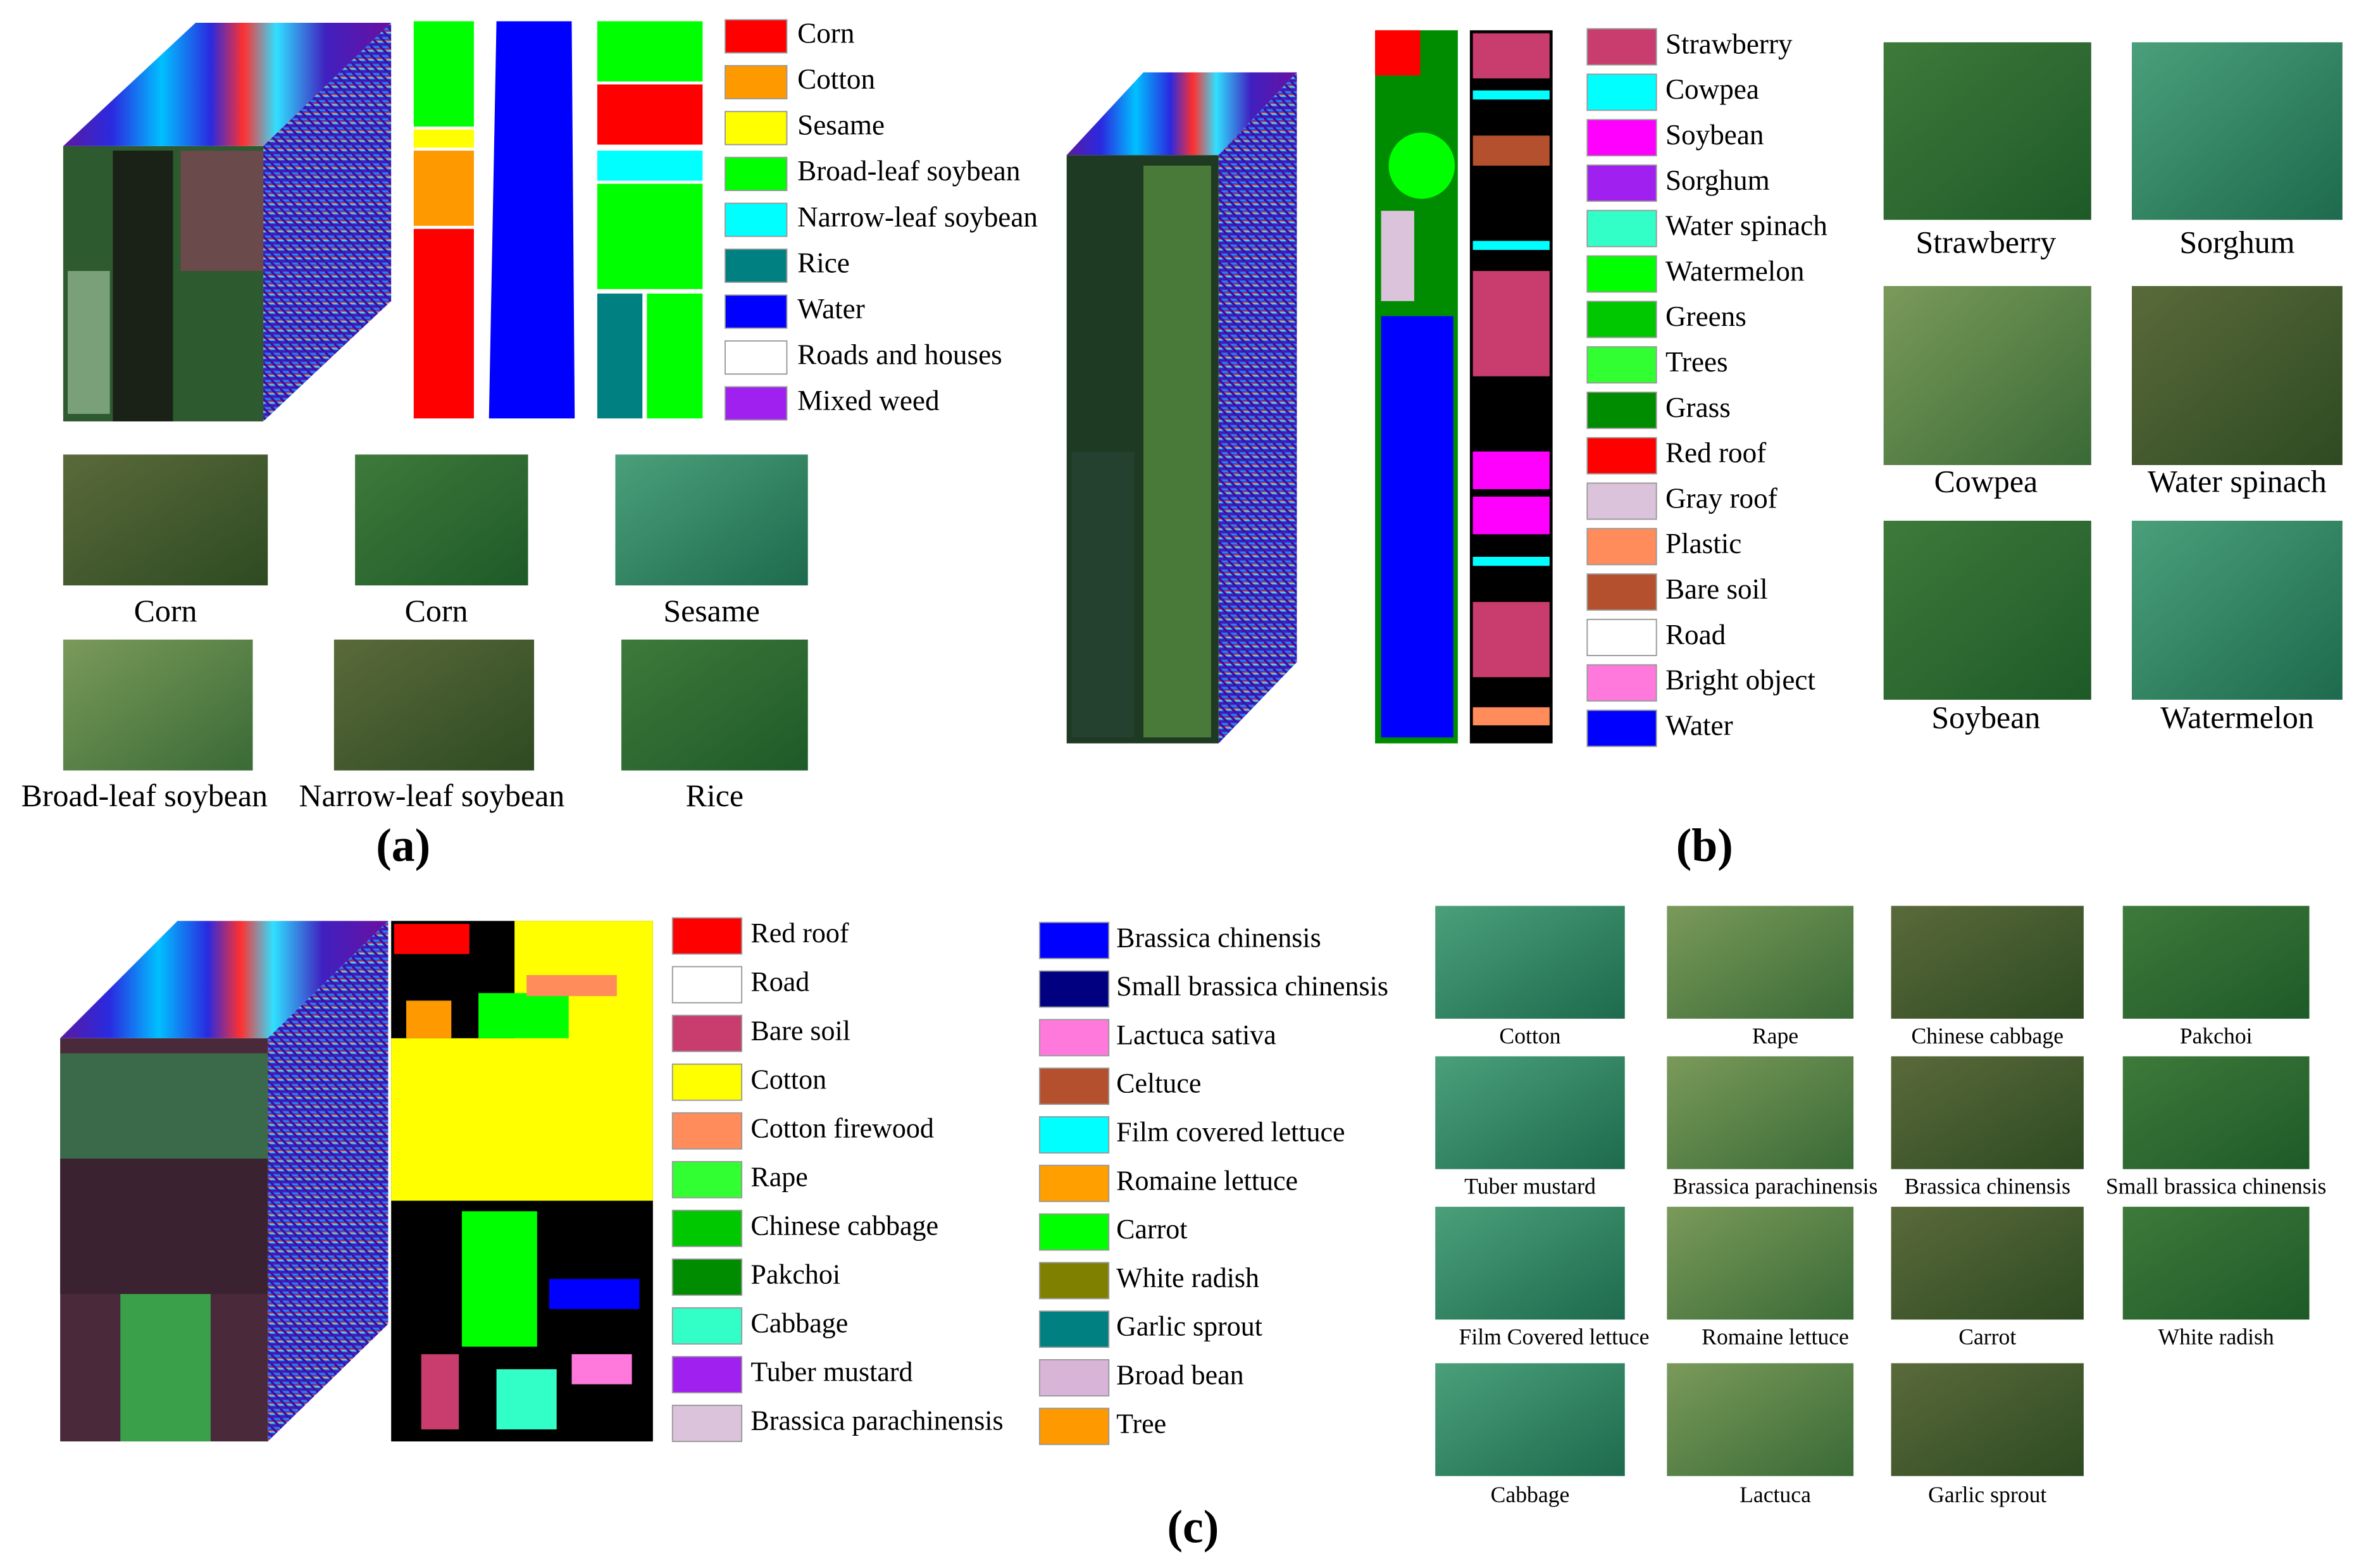 This screenshot has height=1568, width=2359. Describe the element at coordinates (1986, 242) in the screenshot. I see `photo-caption: Strawberry` at that location.